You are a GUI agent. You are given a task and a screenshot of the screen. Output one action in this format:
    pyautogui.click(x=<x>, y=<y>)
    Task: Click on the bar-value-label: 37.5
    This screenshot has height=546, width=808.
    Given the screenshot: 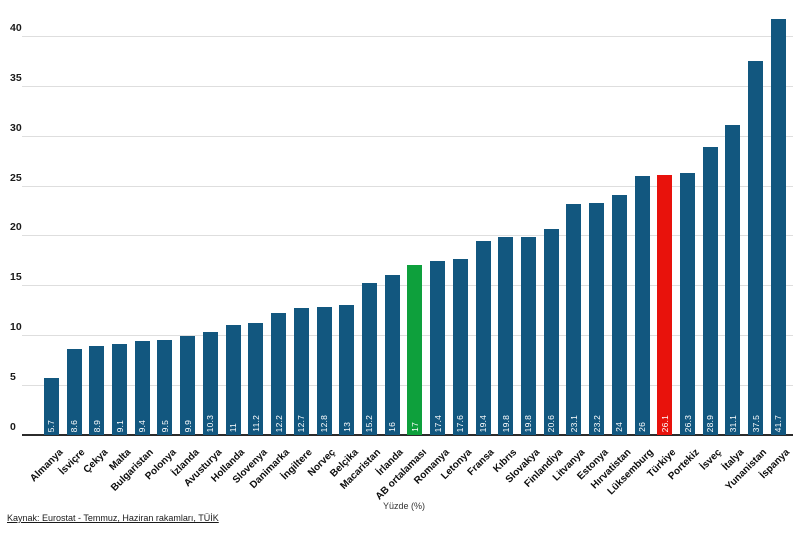 What is the action you would take?
    pyautogui.click(x=755, y=423)
    